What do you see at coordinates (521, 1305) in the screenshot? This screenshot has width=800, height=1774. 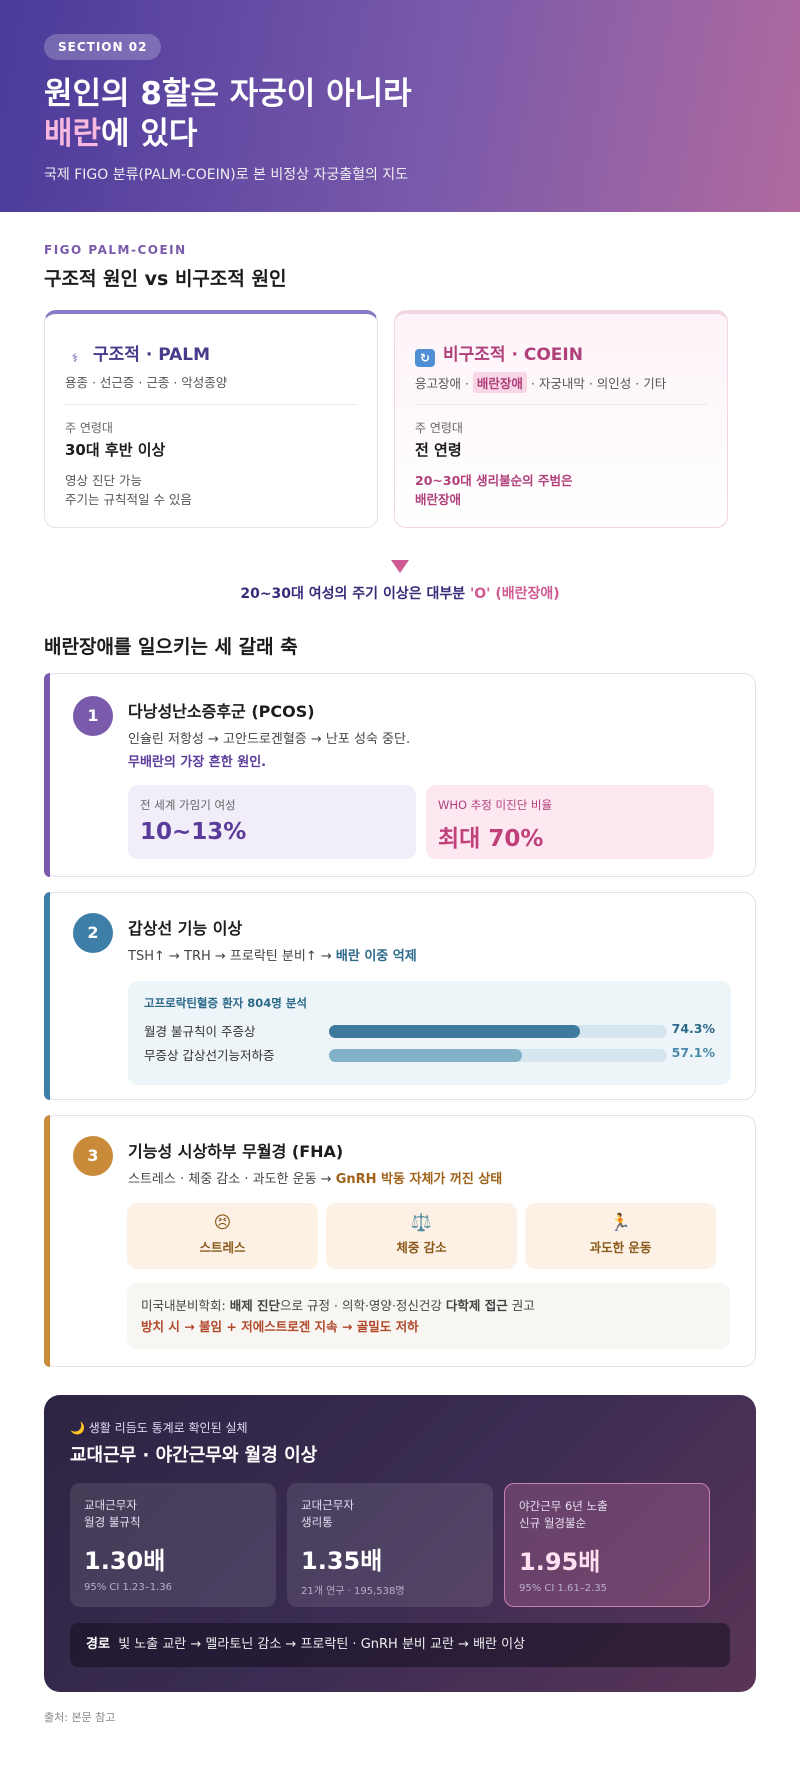 I see `note-text: 권고` at bounding box center [521, 1305].